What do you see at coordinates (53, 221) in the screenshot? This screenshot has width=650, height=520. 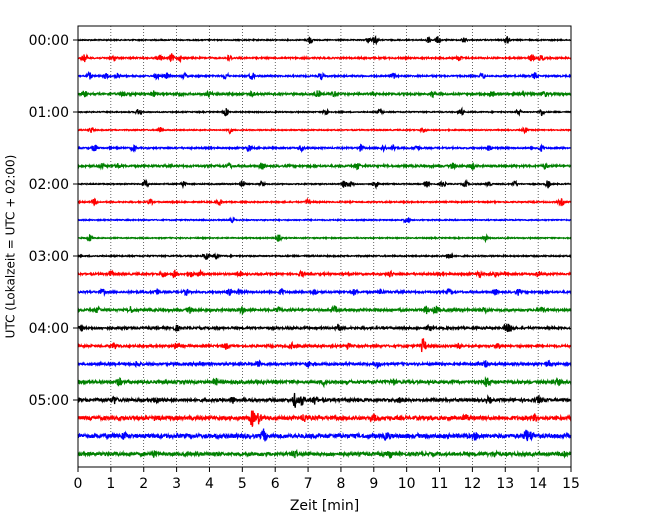 I see `y-axis-ticks: 00:00 01:00 02:00 03:00 04:00 05:00` at bounding box center [53, 221].